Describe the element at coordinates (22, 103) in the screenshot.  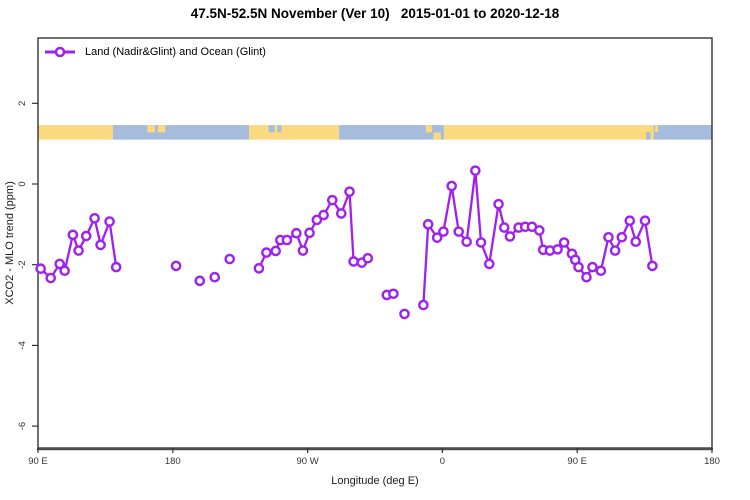
I see `y-tick-label: 2` at that location.